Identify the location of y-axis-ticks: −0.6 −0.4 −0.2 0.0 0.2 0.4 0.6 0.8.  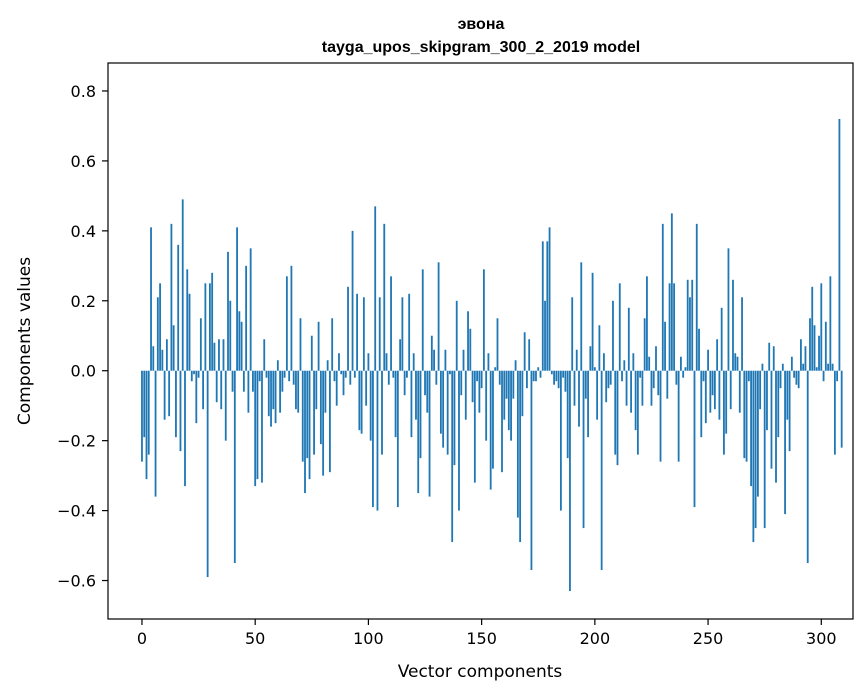
(82, 336).